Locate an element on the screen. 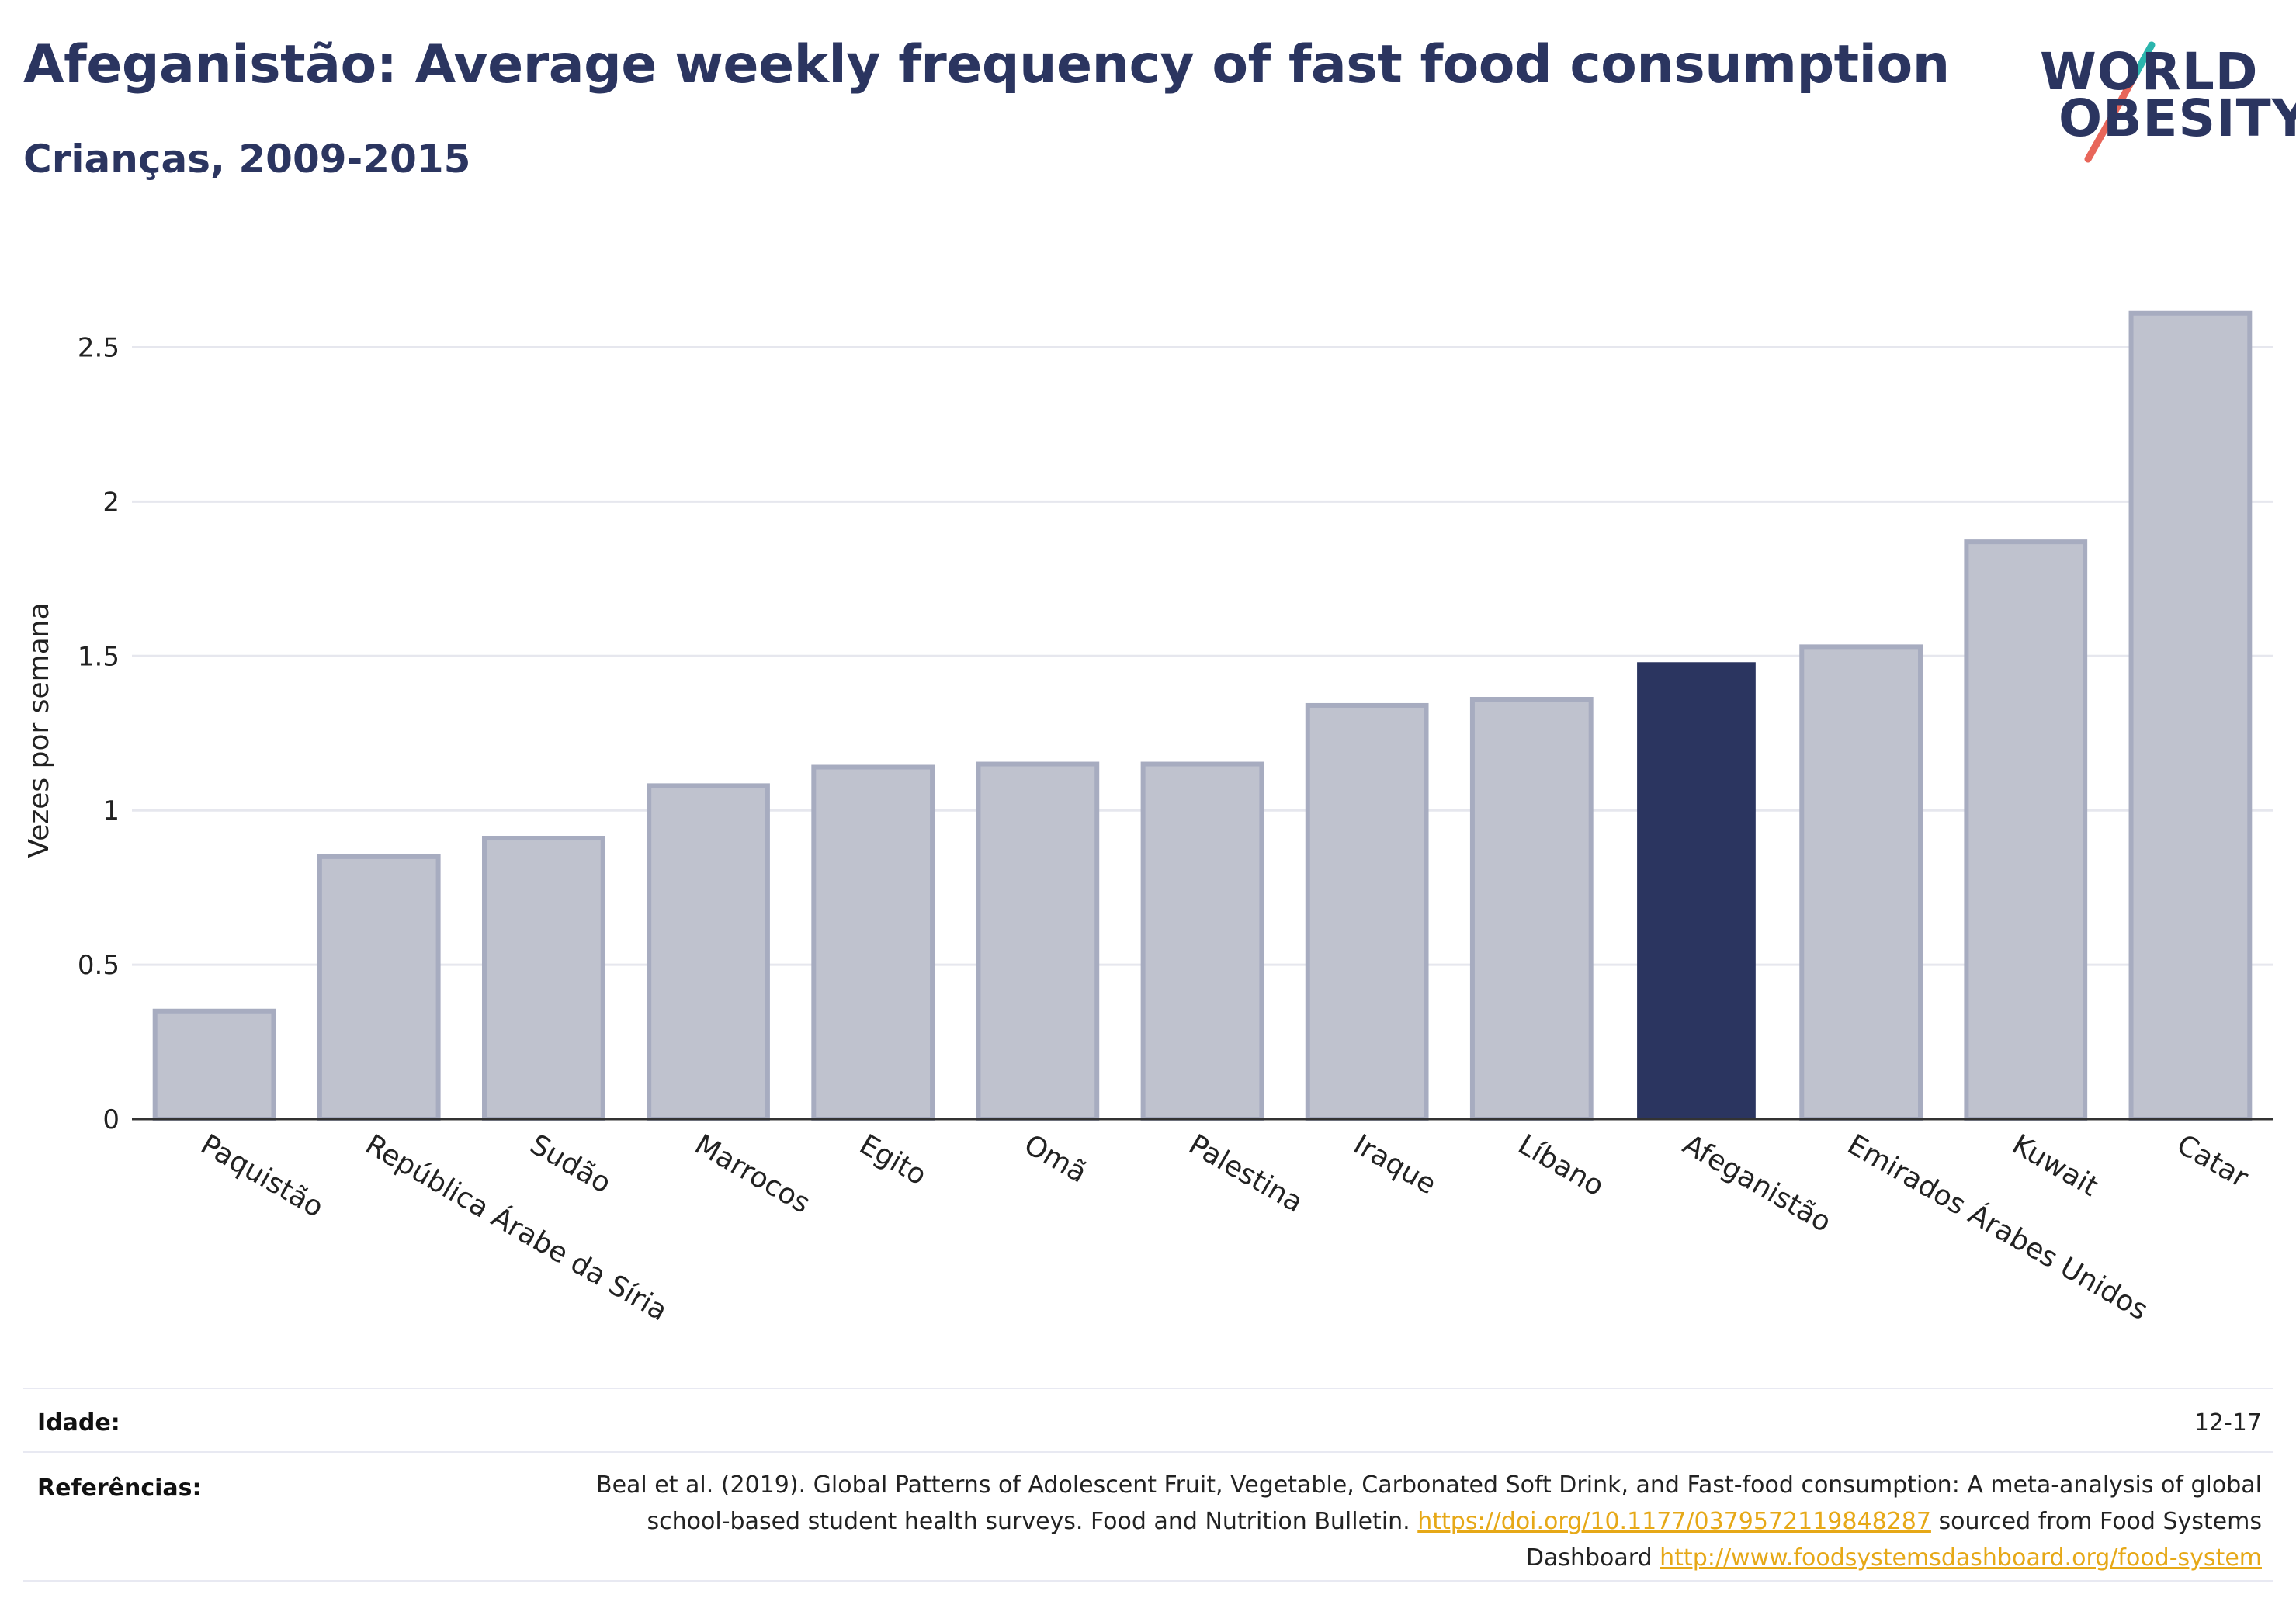 The image size is (2296, 1622). bar: República Árabe da Síria: 0.85 is located at coordinates (379, 987).